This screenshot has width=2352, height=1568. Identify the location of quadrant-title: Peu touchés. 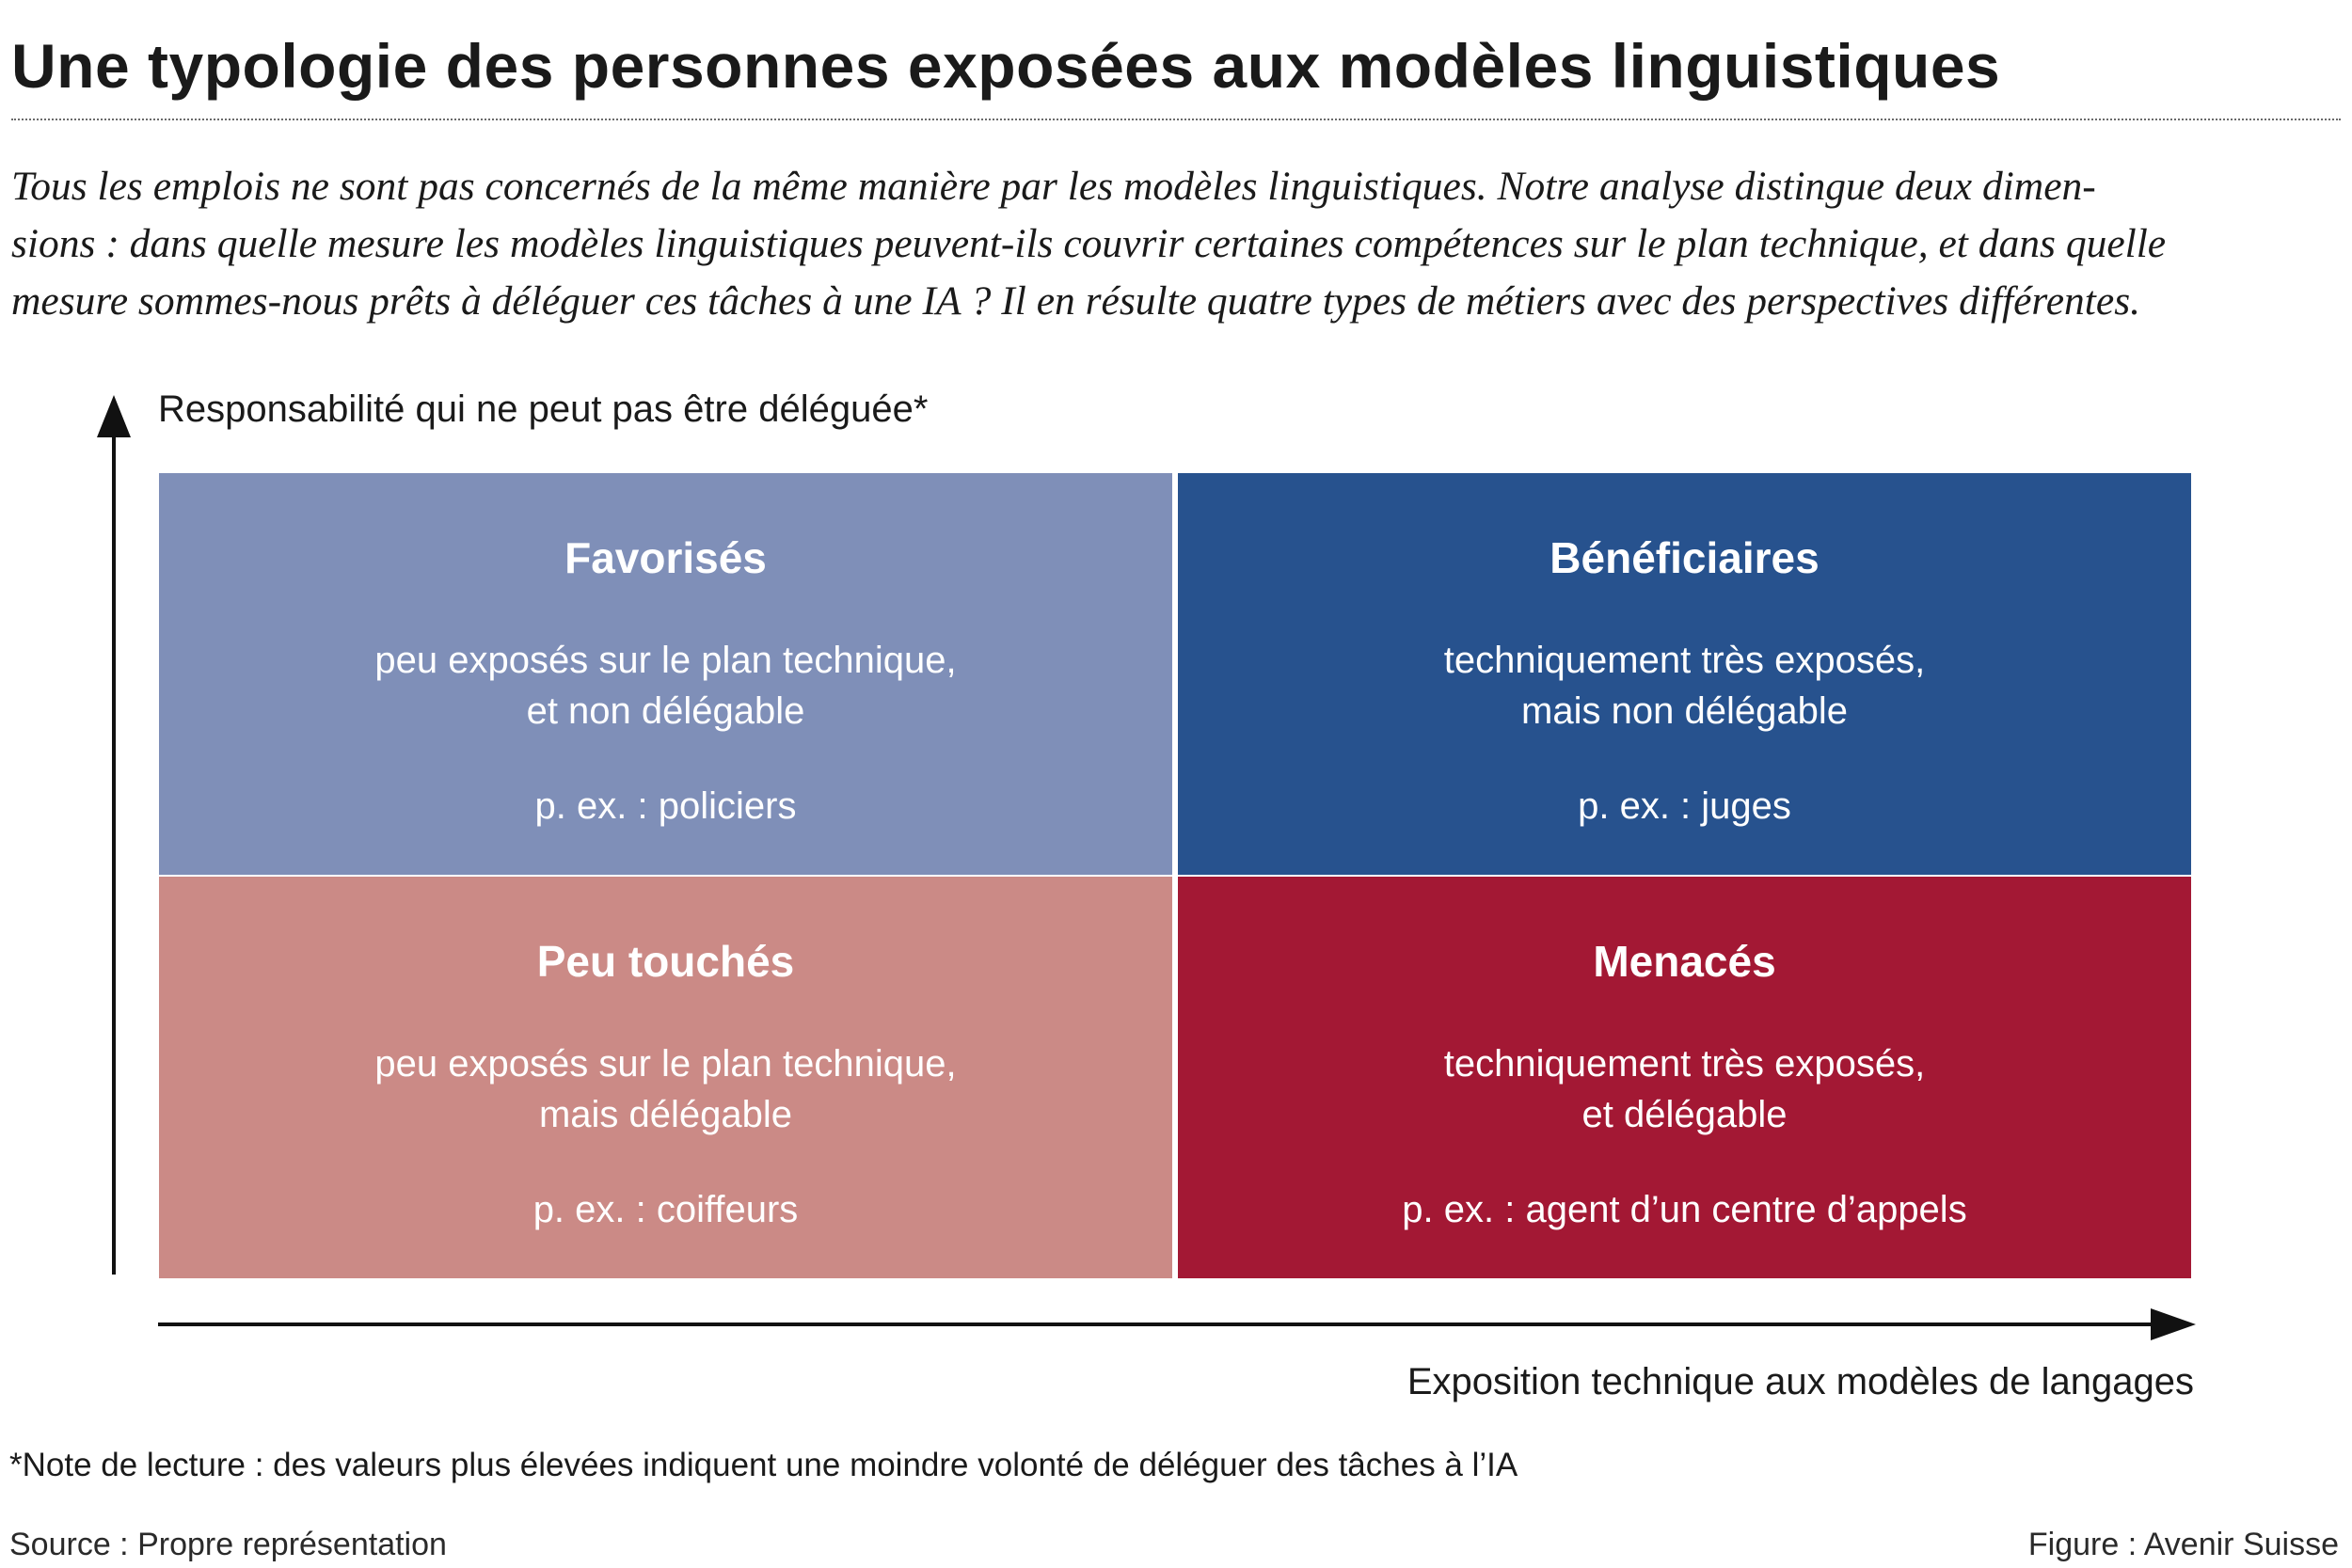
(665, 961).